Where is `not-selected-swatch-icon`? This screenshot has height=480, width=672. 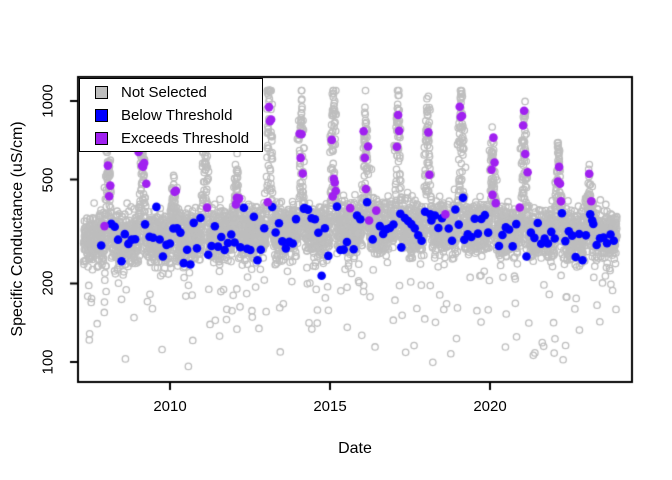
not-selected-swatch-icon is located at coordinates (101, 92).